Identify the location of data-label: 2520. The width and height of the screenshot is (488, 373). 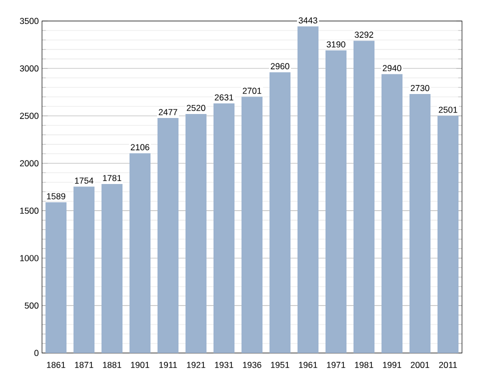
(196, 108).